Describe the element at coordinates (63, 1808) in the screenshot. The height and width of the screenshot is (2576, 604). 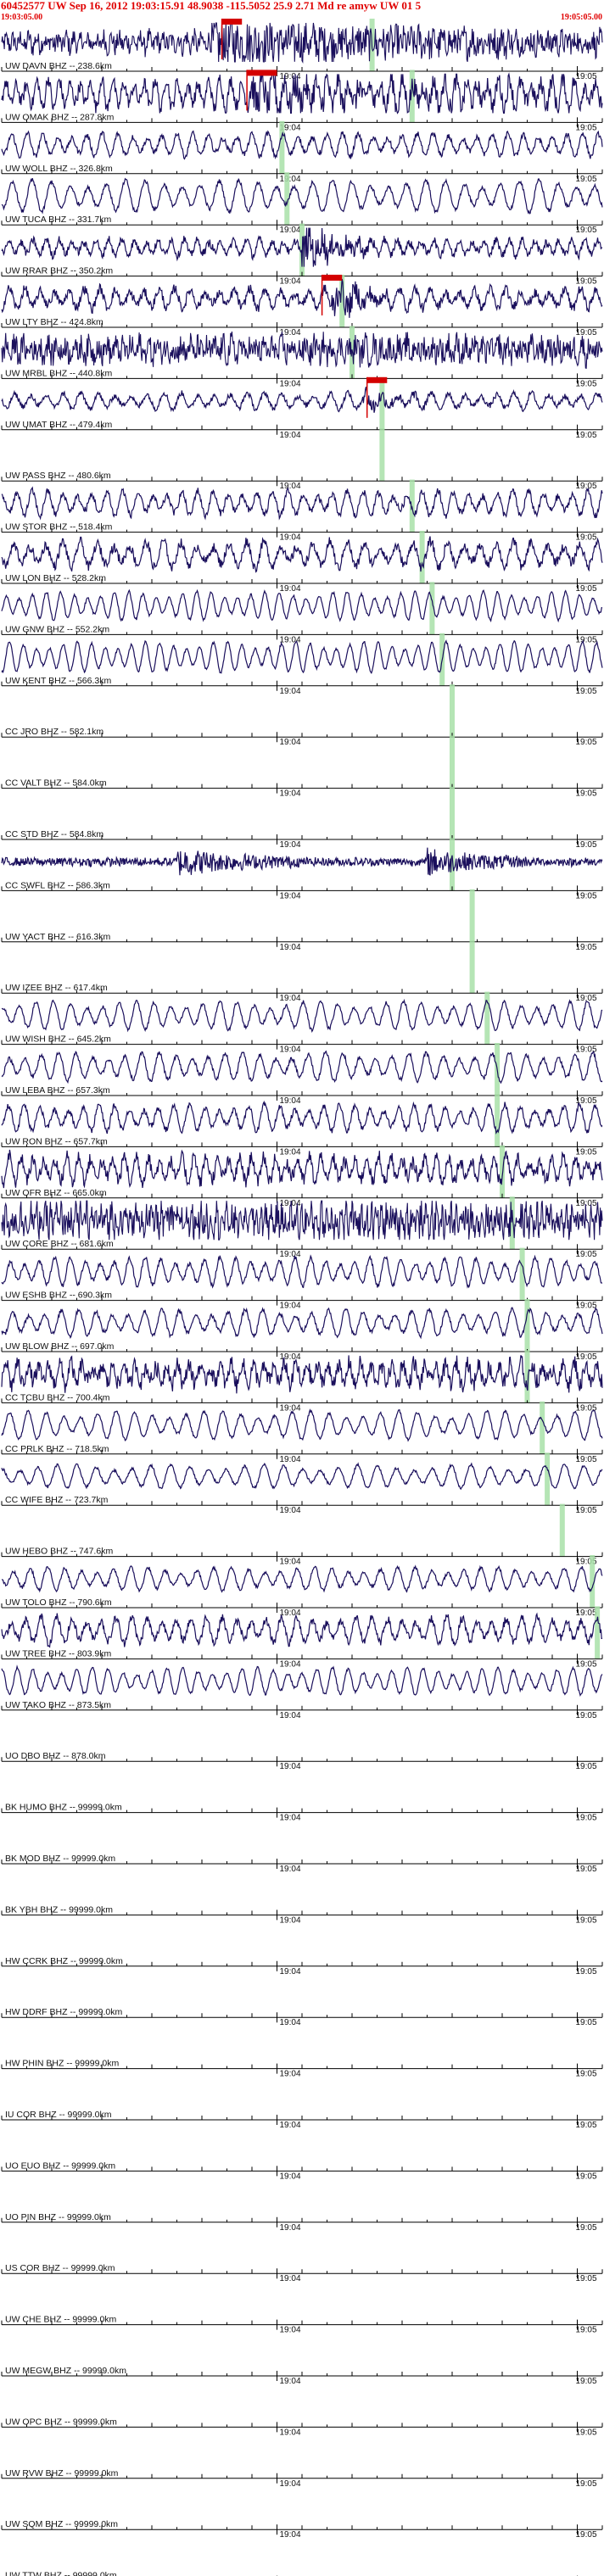
I see `station-label: BK HUMO BHZ -- 99999.0km` at that location.